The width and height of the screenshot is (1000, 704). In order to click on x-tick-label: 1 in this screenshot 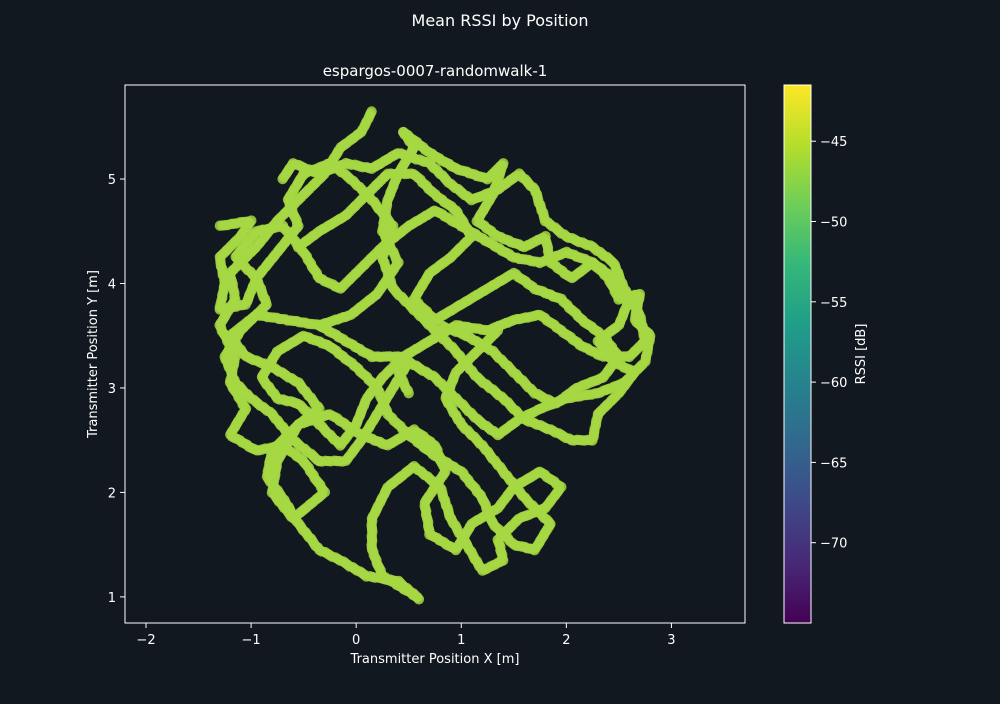, I will do `click(461, 640)`.